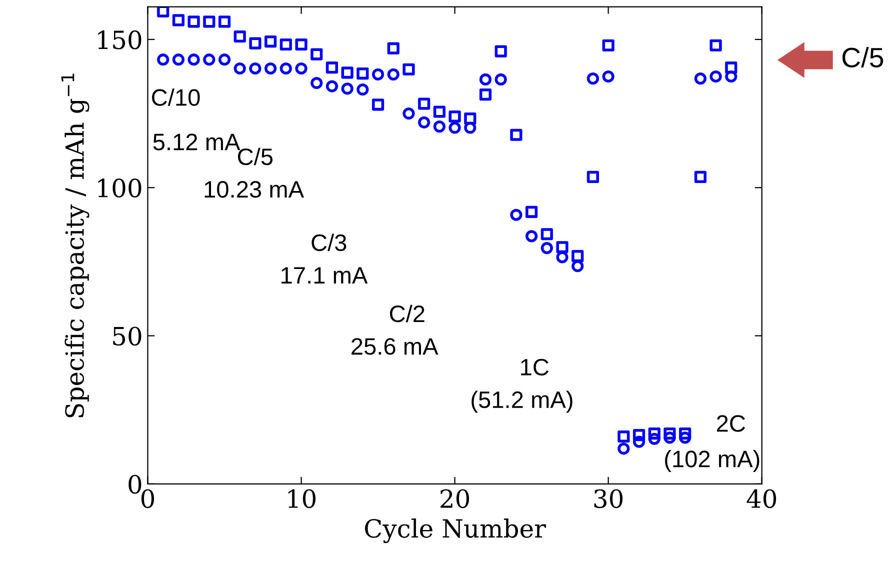 The height and width of the screenshot is (572, 890). Describe the element at coordinates (731, 423) in the screenshot. I see `annotation: 2C` at that location.